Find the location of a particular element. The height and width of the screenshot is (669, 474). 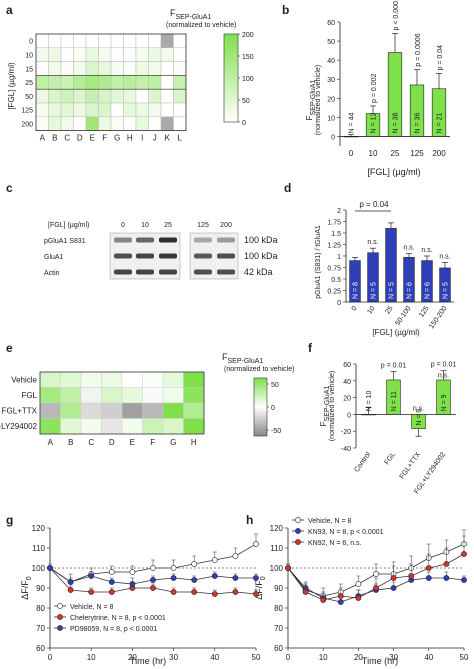

bar-b-xlabel: [FGL] (µg/ml) is located at coordinates (393, 172).